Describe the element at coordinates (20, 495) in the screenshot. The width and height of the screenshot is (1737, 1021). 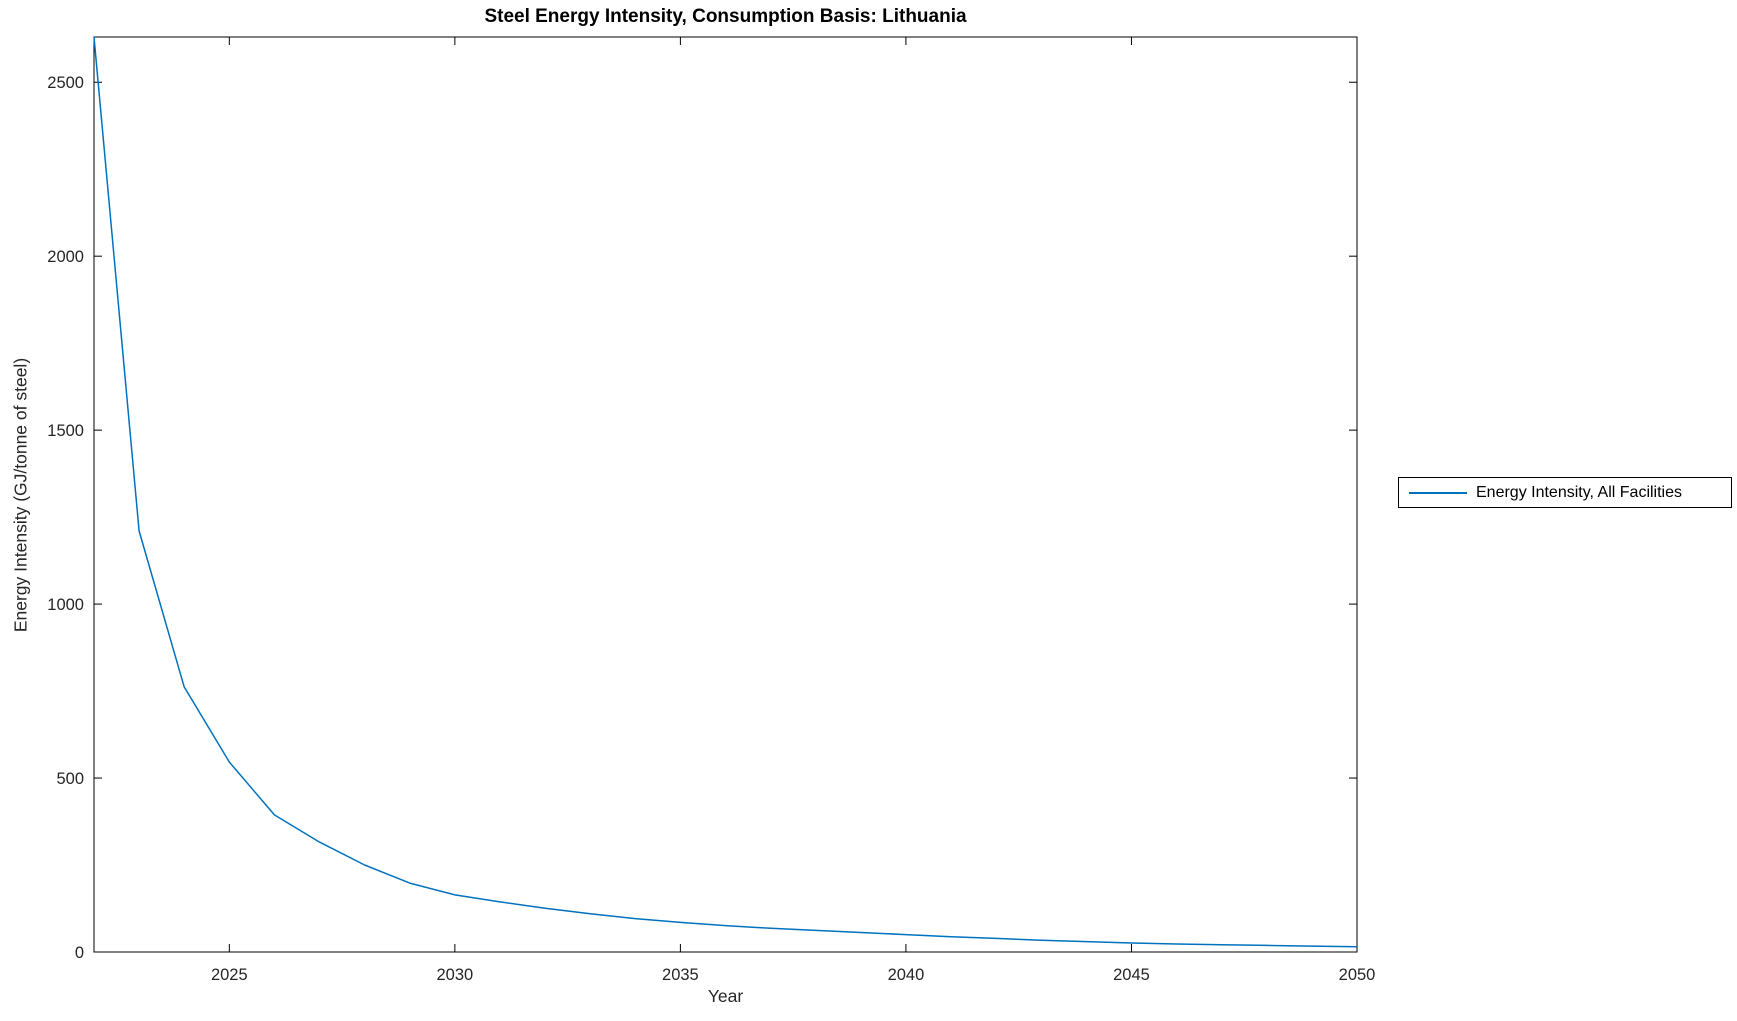
I see `y-axis-label: Energy Intensity (GJ/tonne of steel)` at that location.